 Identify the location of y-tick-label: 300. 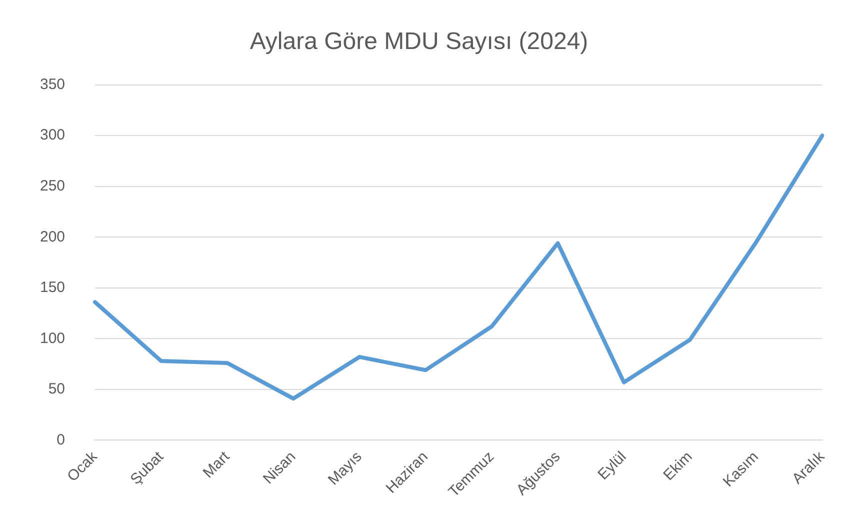
(53, 135).